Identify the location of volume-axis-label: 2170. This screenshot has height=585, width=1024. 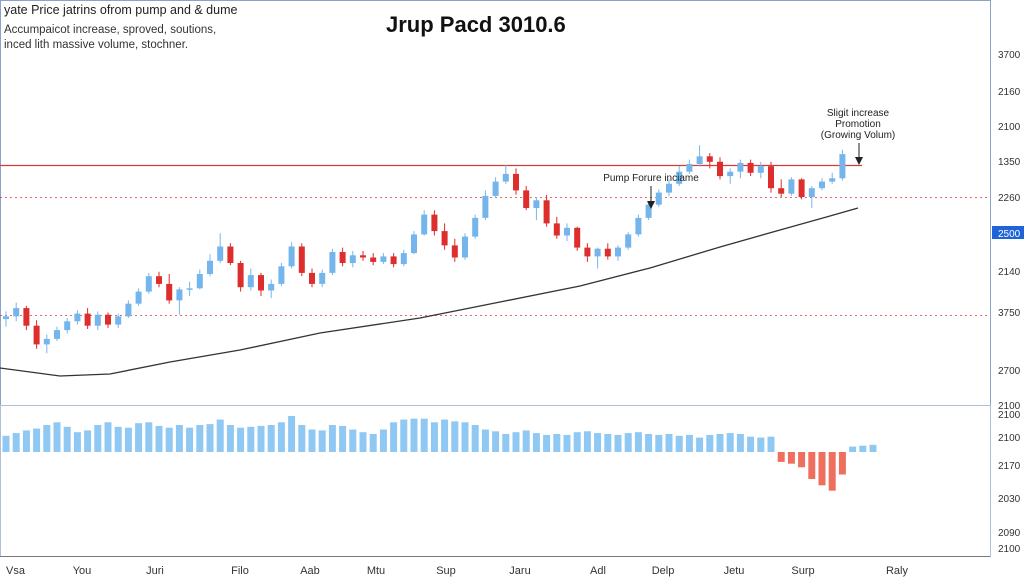
(1009, 466).